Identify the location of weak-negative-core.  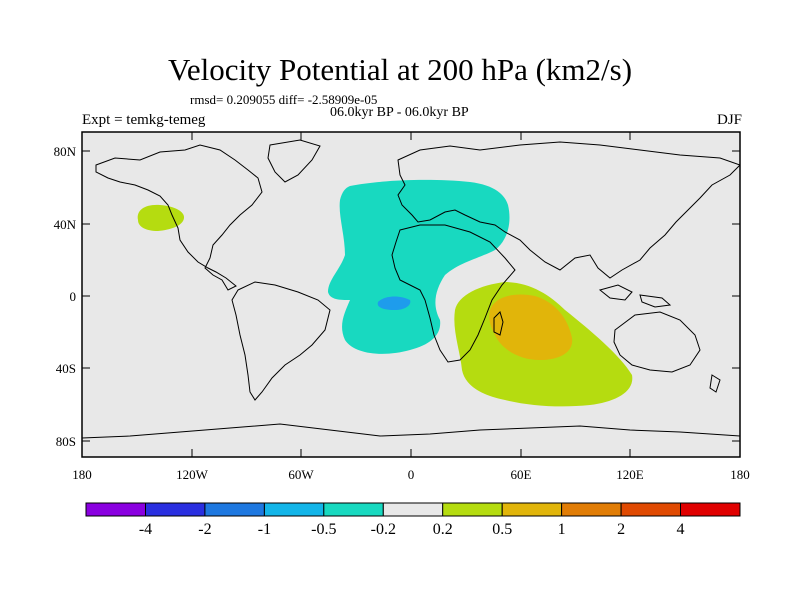
(394, 303).